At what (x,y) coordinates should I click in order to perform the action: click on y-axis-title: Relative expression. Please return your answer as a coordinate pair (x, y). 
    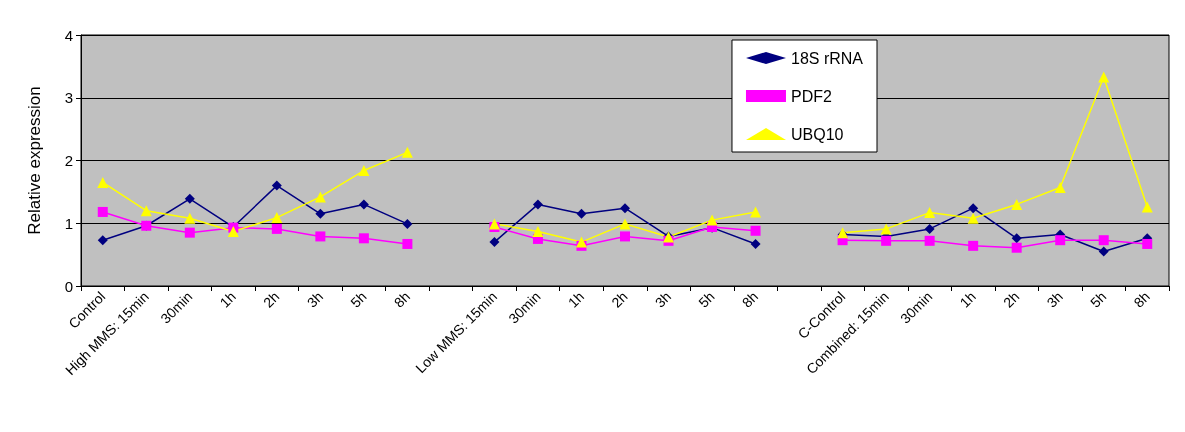
    Looking at the image, I should click on (34, 160).